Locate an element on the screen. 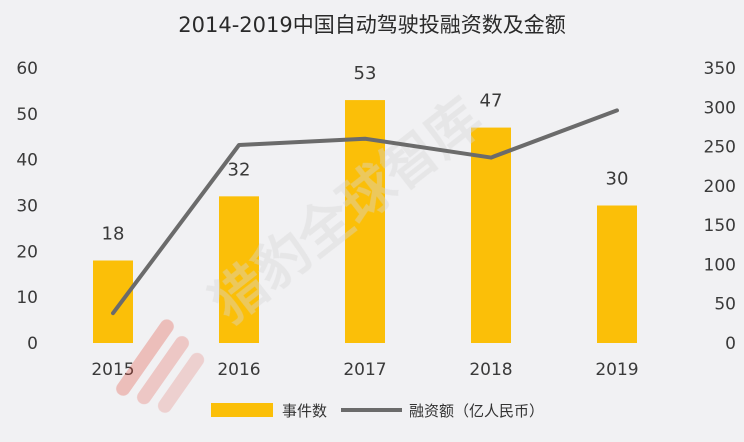 This screenshot has height=442, width=744. watermark-logo-icon is located at coordinates (160, 366).